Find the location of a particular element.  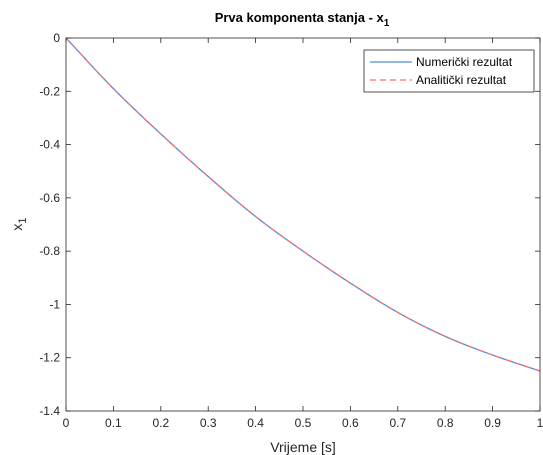

x-tick-label: 0.1 is located at coordinates (113, 423).